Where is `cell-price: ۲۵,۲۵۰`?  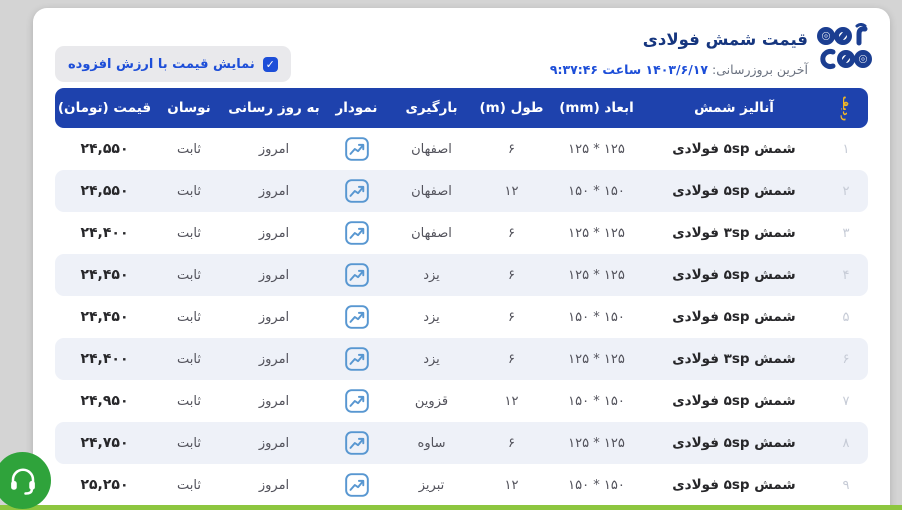
cell-price: ۲۵,۲۵۰ is located at coordinates (104, 485).